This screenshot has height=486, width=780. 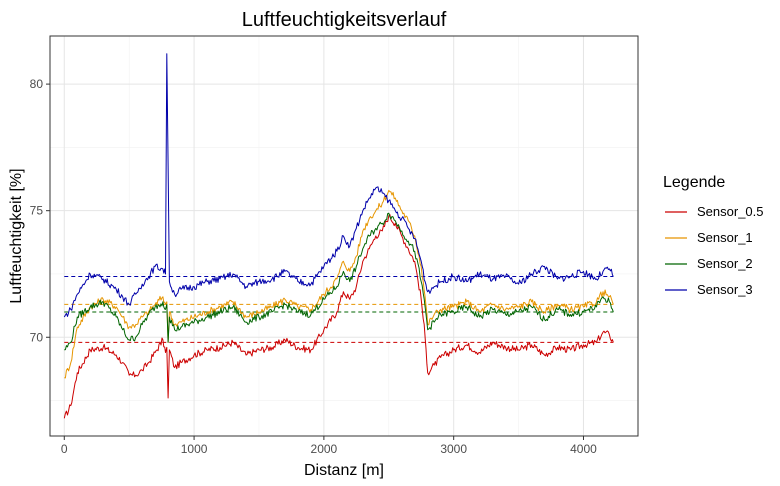 What do you see at coordinates (64, 449) in the screenshot?
I see `x-tick-label: 0` at bounding box center [64, 449].